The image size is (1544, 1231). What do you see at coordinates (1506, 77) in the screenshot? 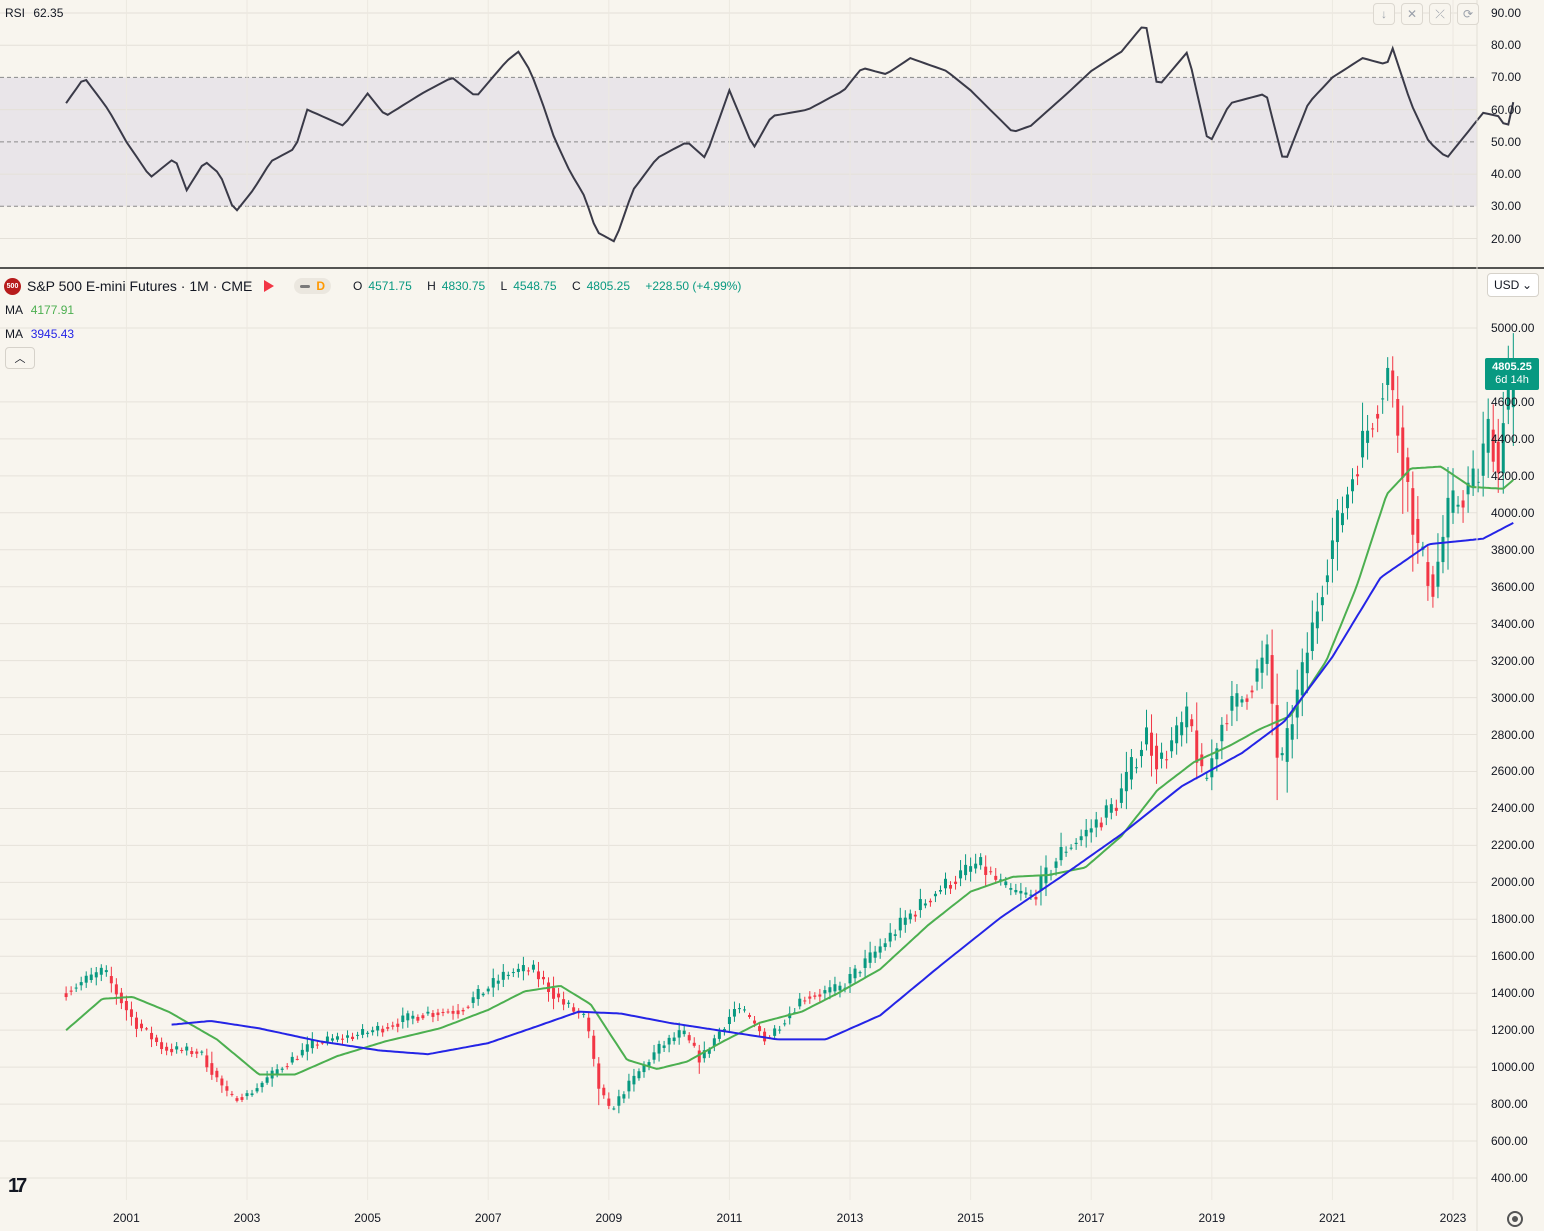
I see `rsi-axis-tick: 70.00` at bounding box center [1506, 77].